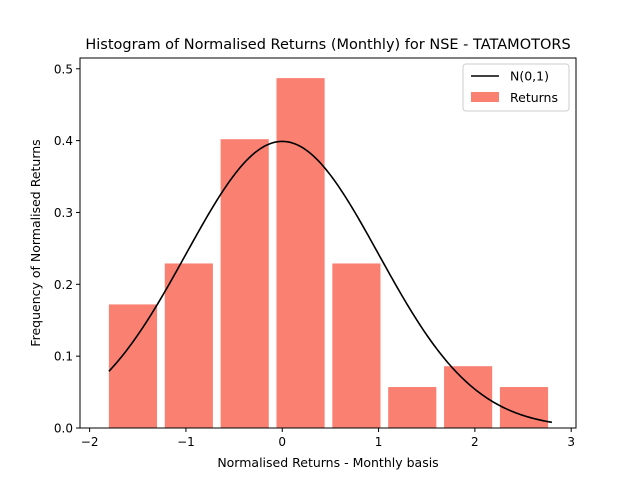 The image size is (640, 480). Describe the element at coordinates (63, 213) in the screenshot. I see `y-tick-label: 0.3` at that location.